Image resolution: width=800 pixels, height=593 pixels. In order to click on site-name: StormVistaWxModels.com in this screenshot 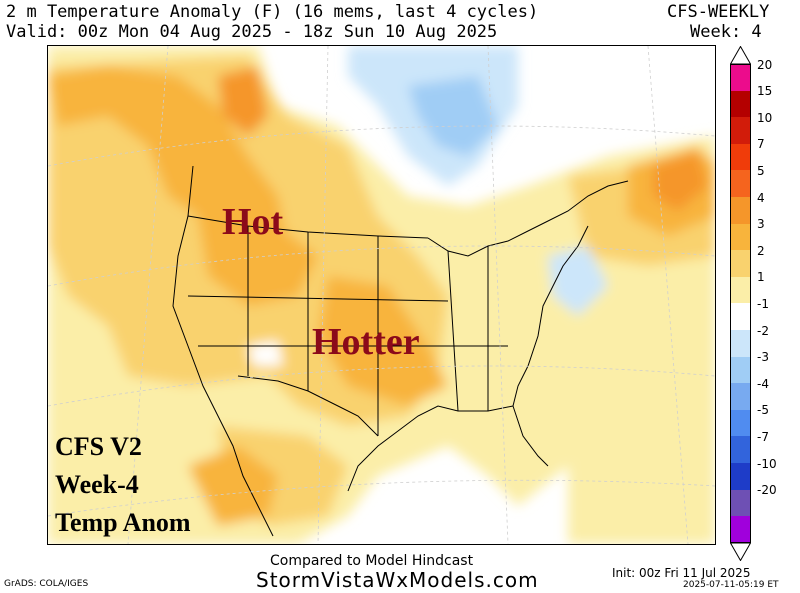, I will do `click(397, 580)`.